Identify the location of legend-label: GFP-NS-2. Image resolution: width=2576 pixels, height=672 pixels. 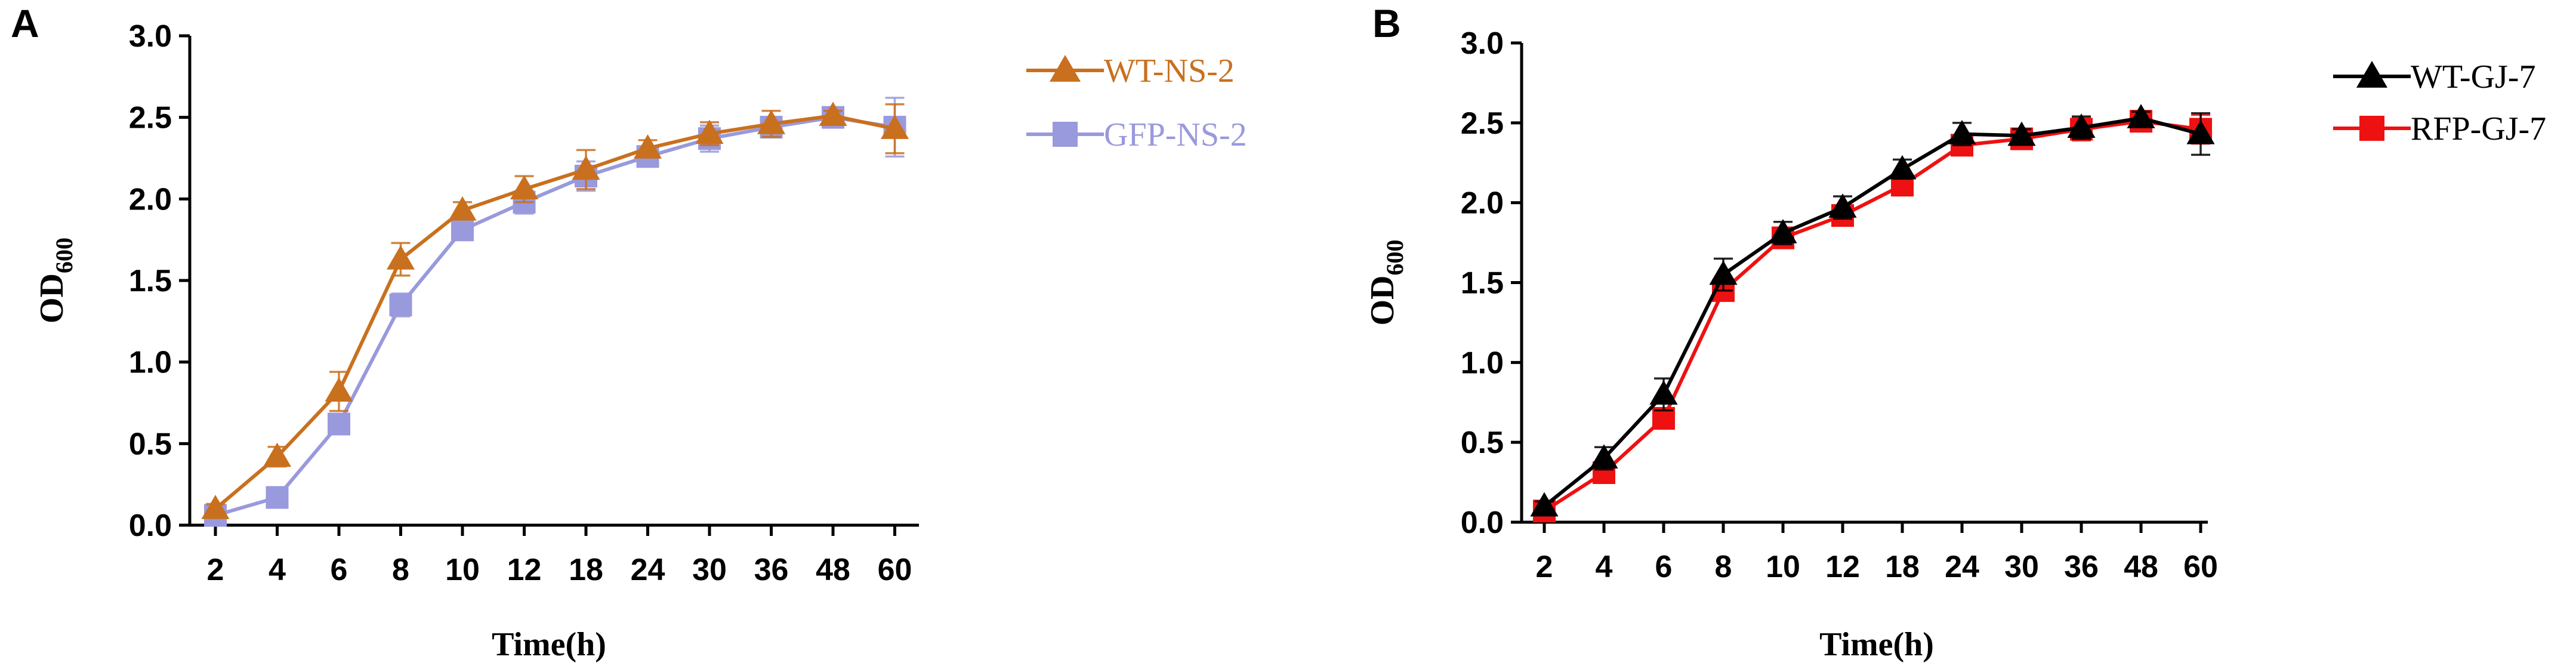
(1176, 134).